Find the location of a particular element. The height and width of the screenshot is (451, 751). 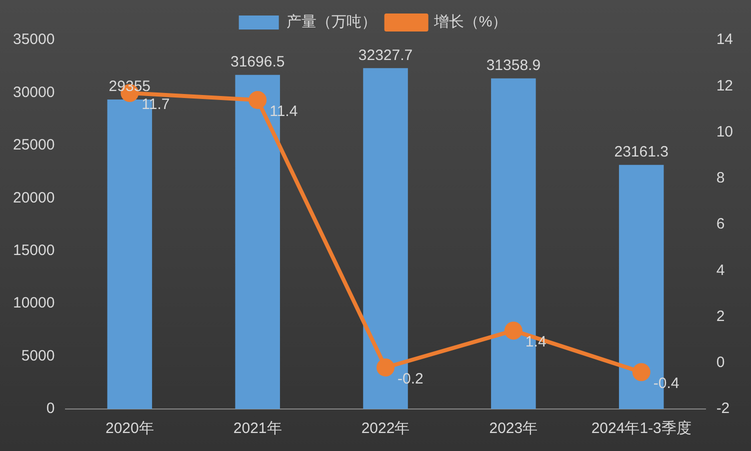

y-tick-label: 15000 is located at coordinates (33, 250).